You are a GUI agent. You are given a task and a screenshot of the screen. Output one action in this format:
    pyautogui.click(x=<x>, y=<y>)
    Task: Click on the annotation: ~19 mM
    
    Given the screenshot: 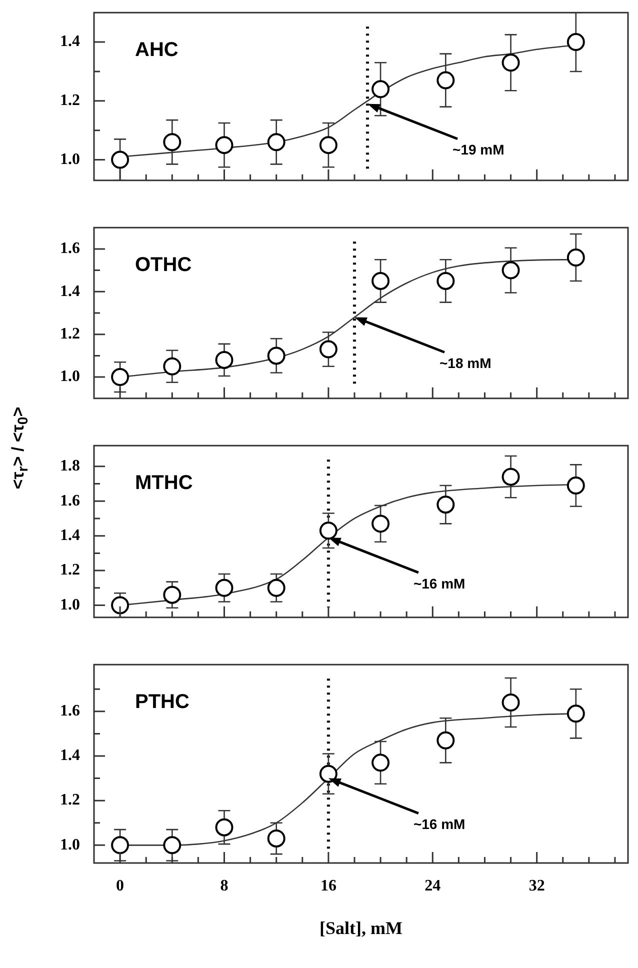 What is the action you would take?
    pyautogui.click(x=478, y=150)
    